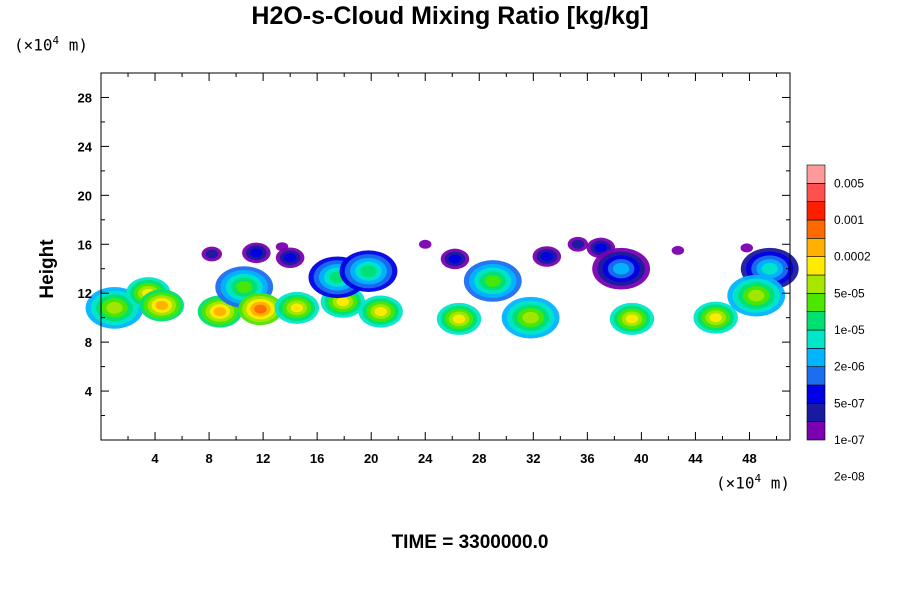  I want to click on y-tick-label: 16, so click(85, 244).